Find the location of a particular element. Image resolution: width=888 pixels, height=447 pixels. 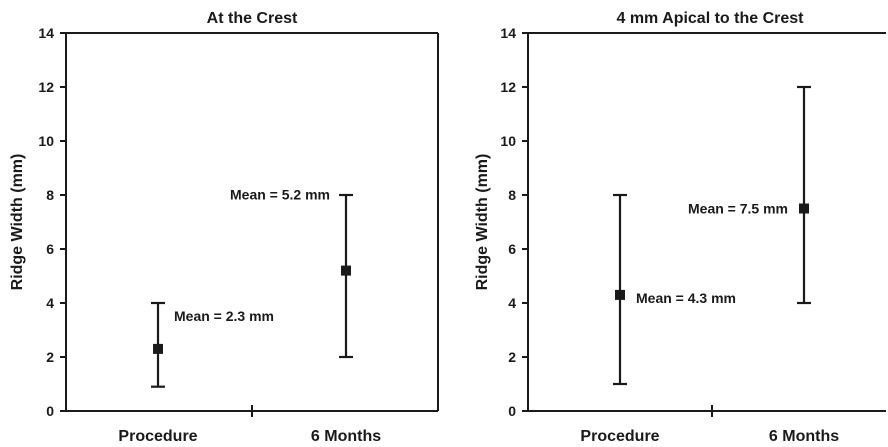

mean-data-label: Mean = 5.2 mm is located at coordinates (280, 195).